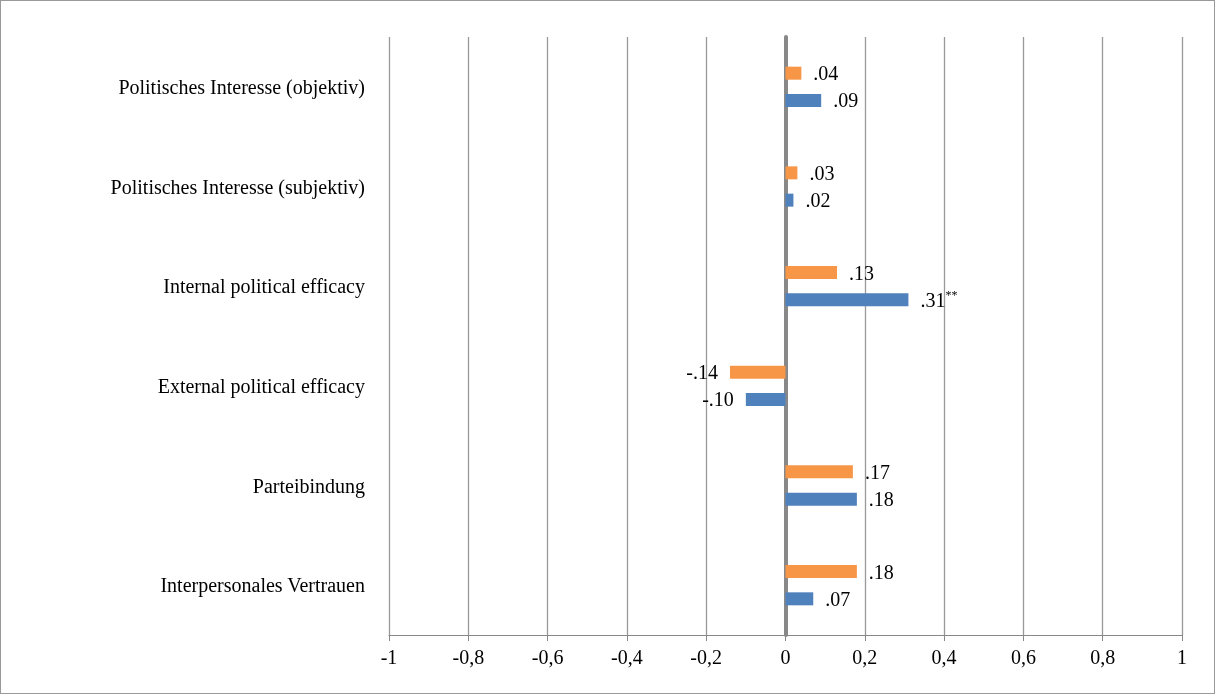 The height and width of the screenshot is (694, 1215). What do you see at coordinates (706, 657) in the screenshot?
I see `x-tick-label: -0,2` at bounding box center [706, 657].